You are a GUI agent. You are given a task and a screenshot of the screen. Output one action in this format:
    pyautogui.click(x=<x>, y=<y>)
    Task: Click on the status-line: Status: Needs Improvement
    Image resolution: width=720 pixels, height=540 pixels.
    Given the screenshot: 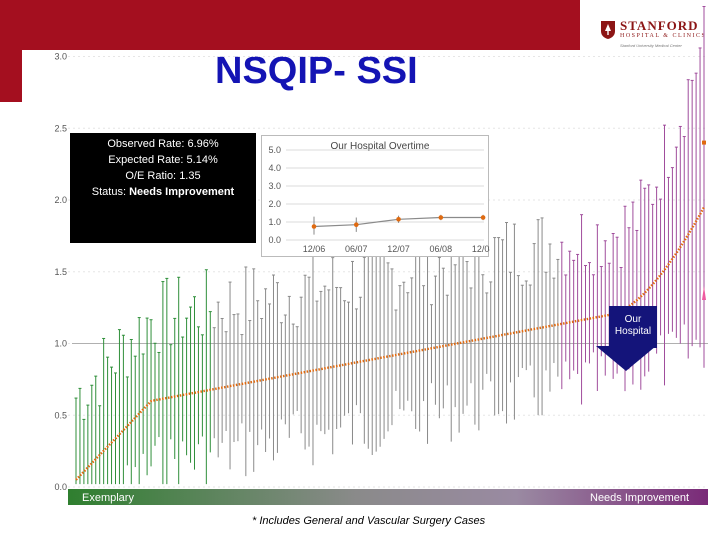 What is the action you would take?
    pyautogui.click(x=163, y=192)
    